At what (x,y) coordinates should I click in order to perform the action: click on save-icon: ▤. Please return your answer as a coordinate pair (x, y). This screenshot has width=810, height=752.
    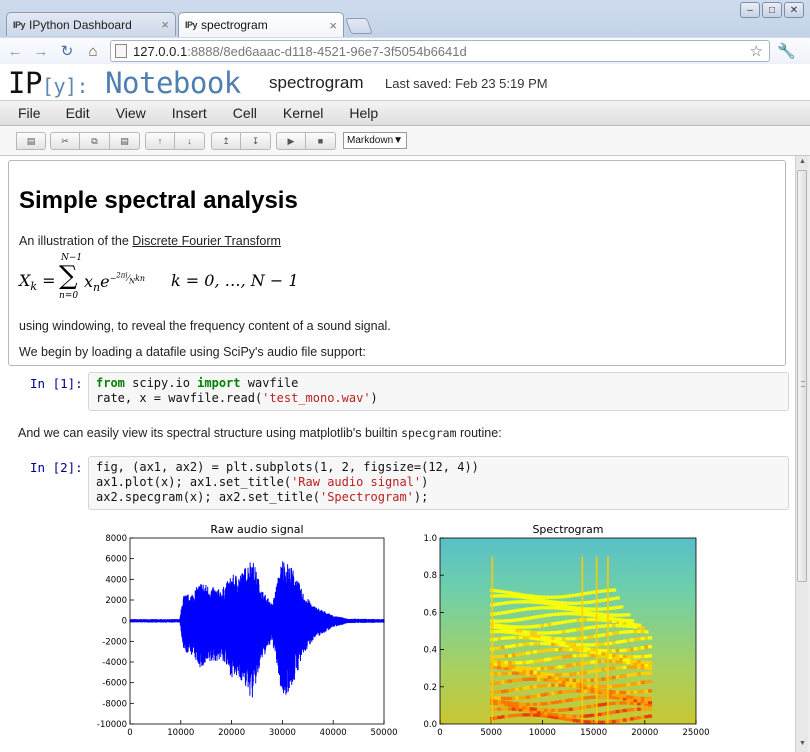
    Looking at the image, I should click on (31, 141).